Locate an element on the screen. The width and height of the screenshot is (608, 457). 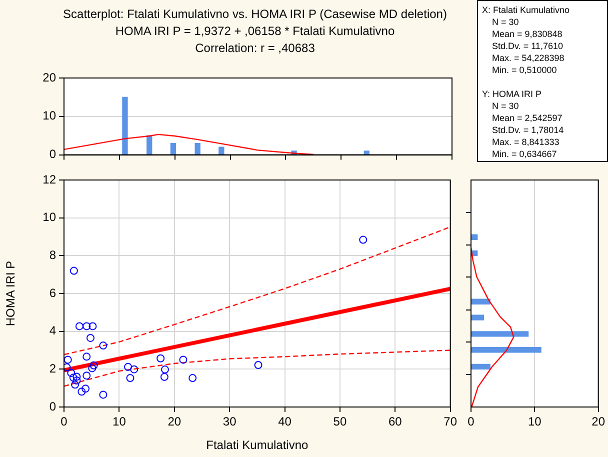
x-tick-label: 70 is located at coordinates (451, 421).